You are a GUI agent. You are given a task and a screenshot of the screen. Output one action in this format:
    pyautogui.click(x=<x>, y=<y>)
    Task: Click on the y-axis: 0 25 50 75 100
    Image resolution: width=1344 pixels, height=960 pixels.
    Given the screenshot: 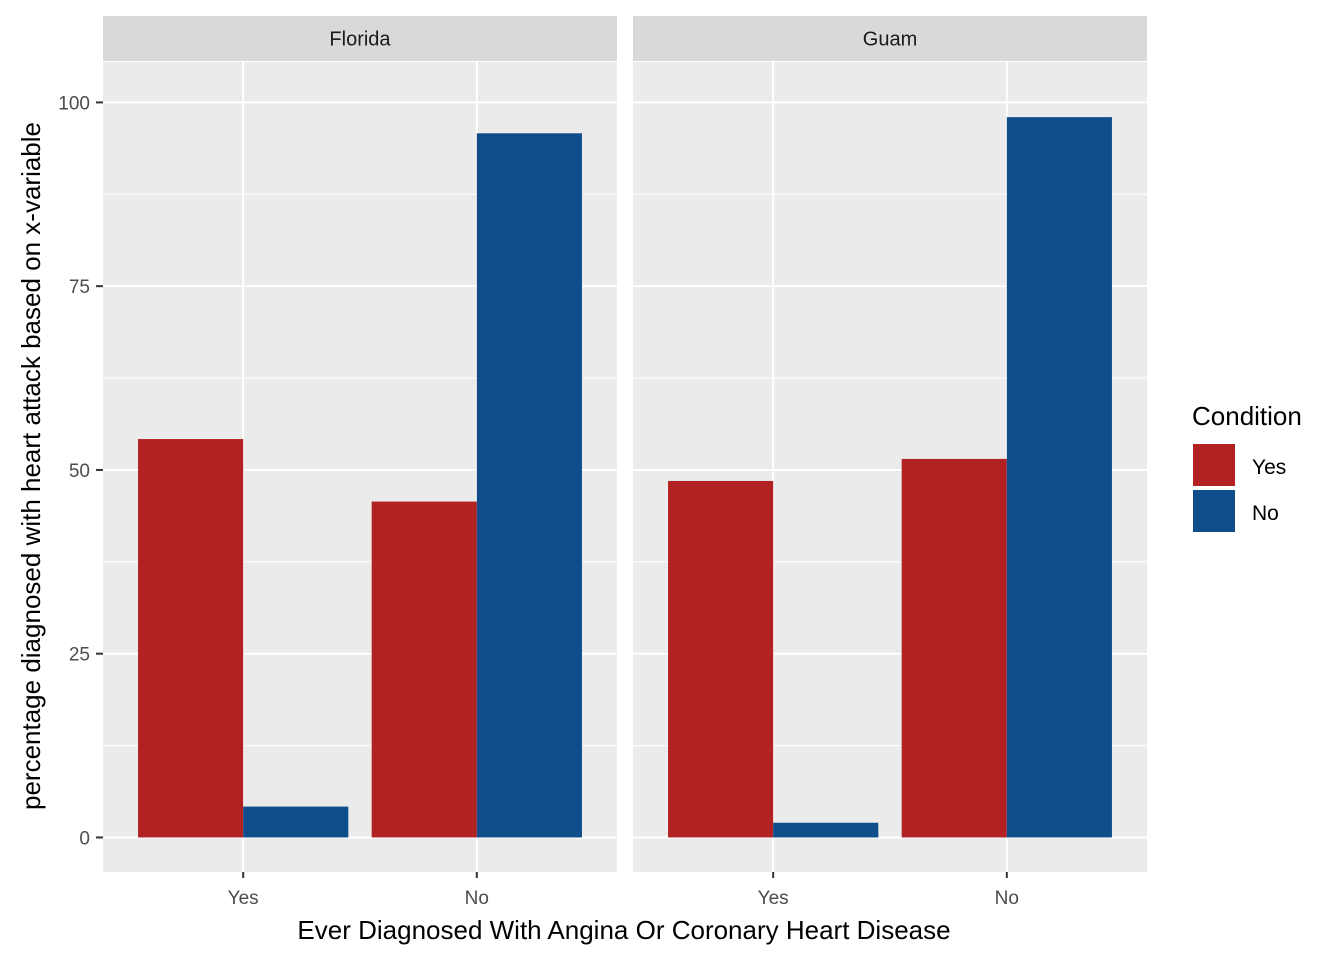 What is the action you would take?
    pyautogui.click(x=80, y=471)
    